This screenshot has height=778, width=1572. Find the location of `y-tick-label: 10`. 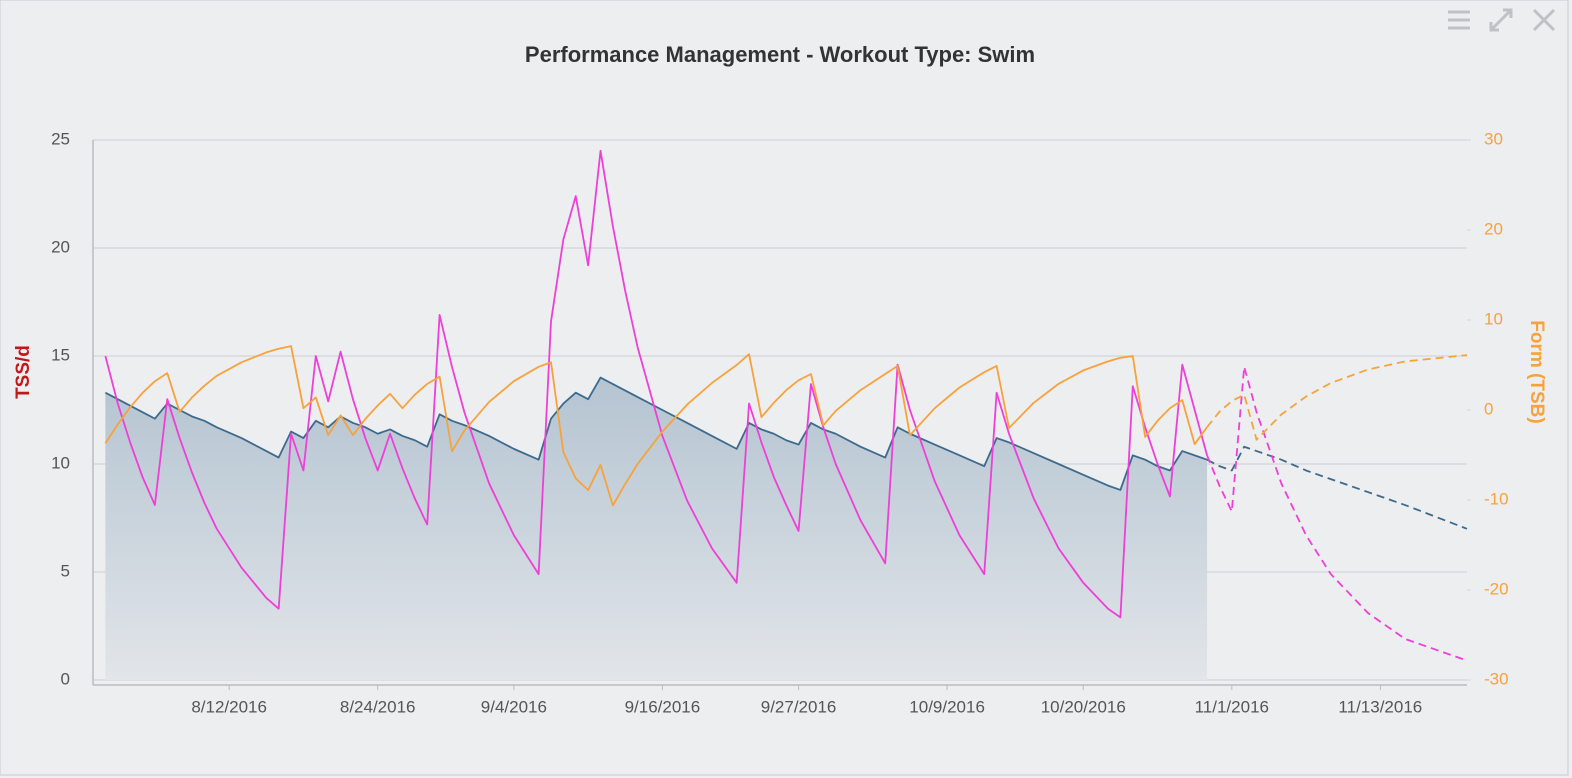

y-tick-label: 10 is located at coordinates (60, 462).